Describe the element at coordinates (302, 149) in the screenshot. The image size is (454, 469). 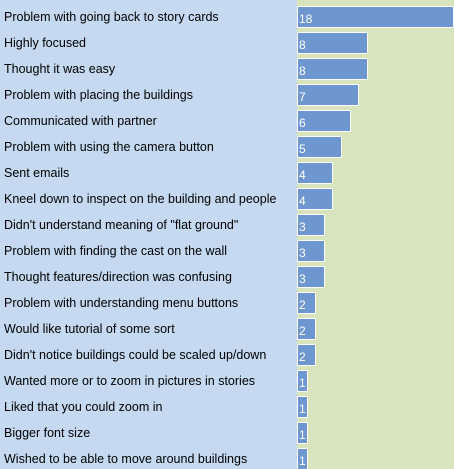
I see `bar-value-label: 5` at that location.